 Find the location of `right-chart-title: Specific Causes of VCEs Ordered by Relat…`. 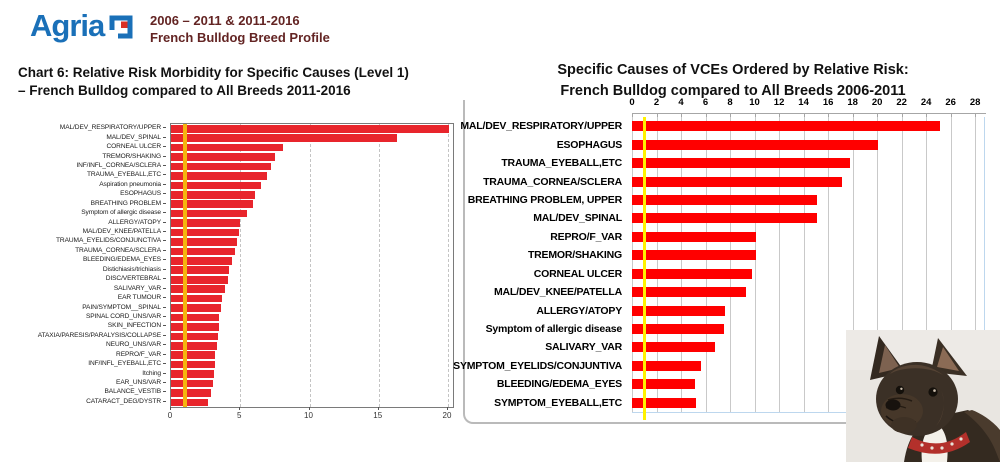

right-chart-title: Specific Causes of VCEs Ordered by Relat… is located at coordinates (733, 81).